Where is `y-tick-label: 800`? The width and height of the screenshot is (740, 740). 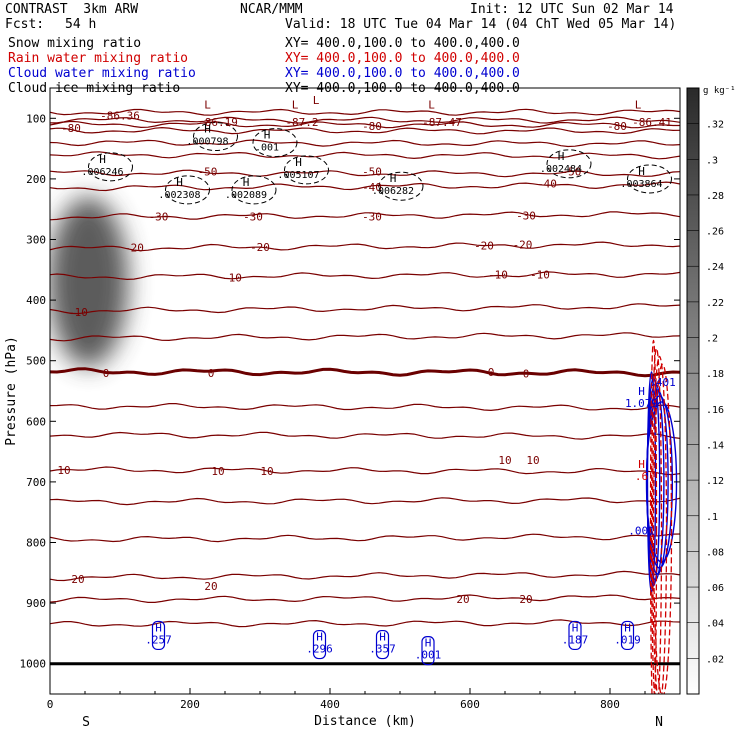
y-tick-label: 800 is located at coordinates (36, 543).